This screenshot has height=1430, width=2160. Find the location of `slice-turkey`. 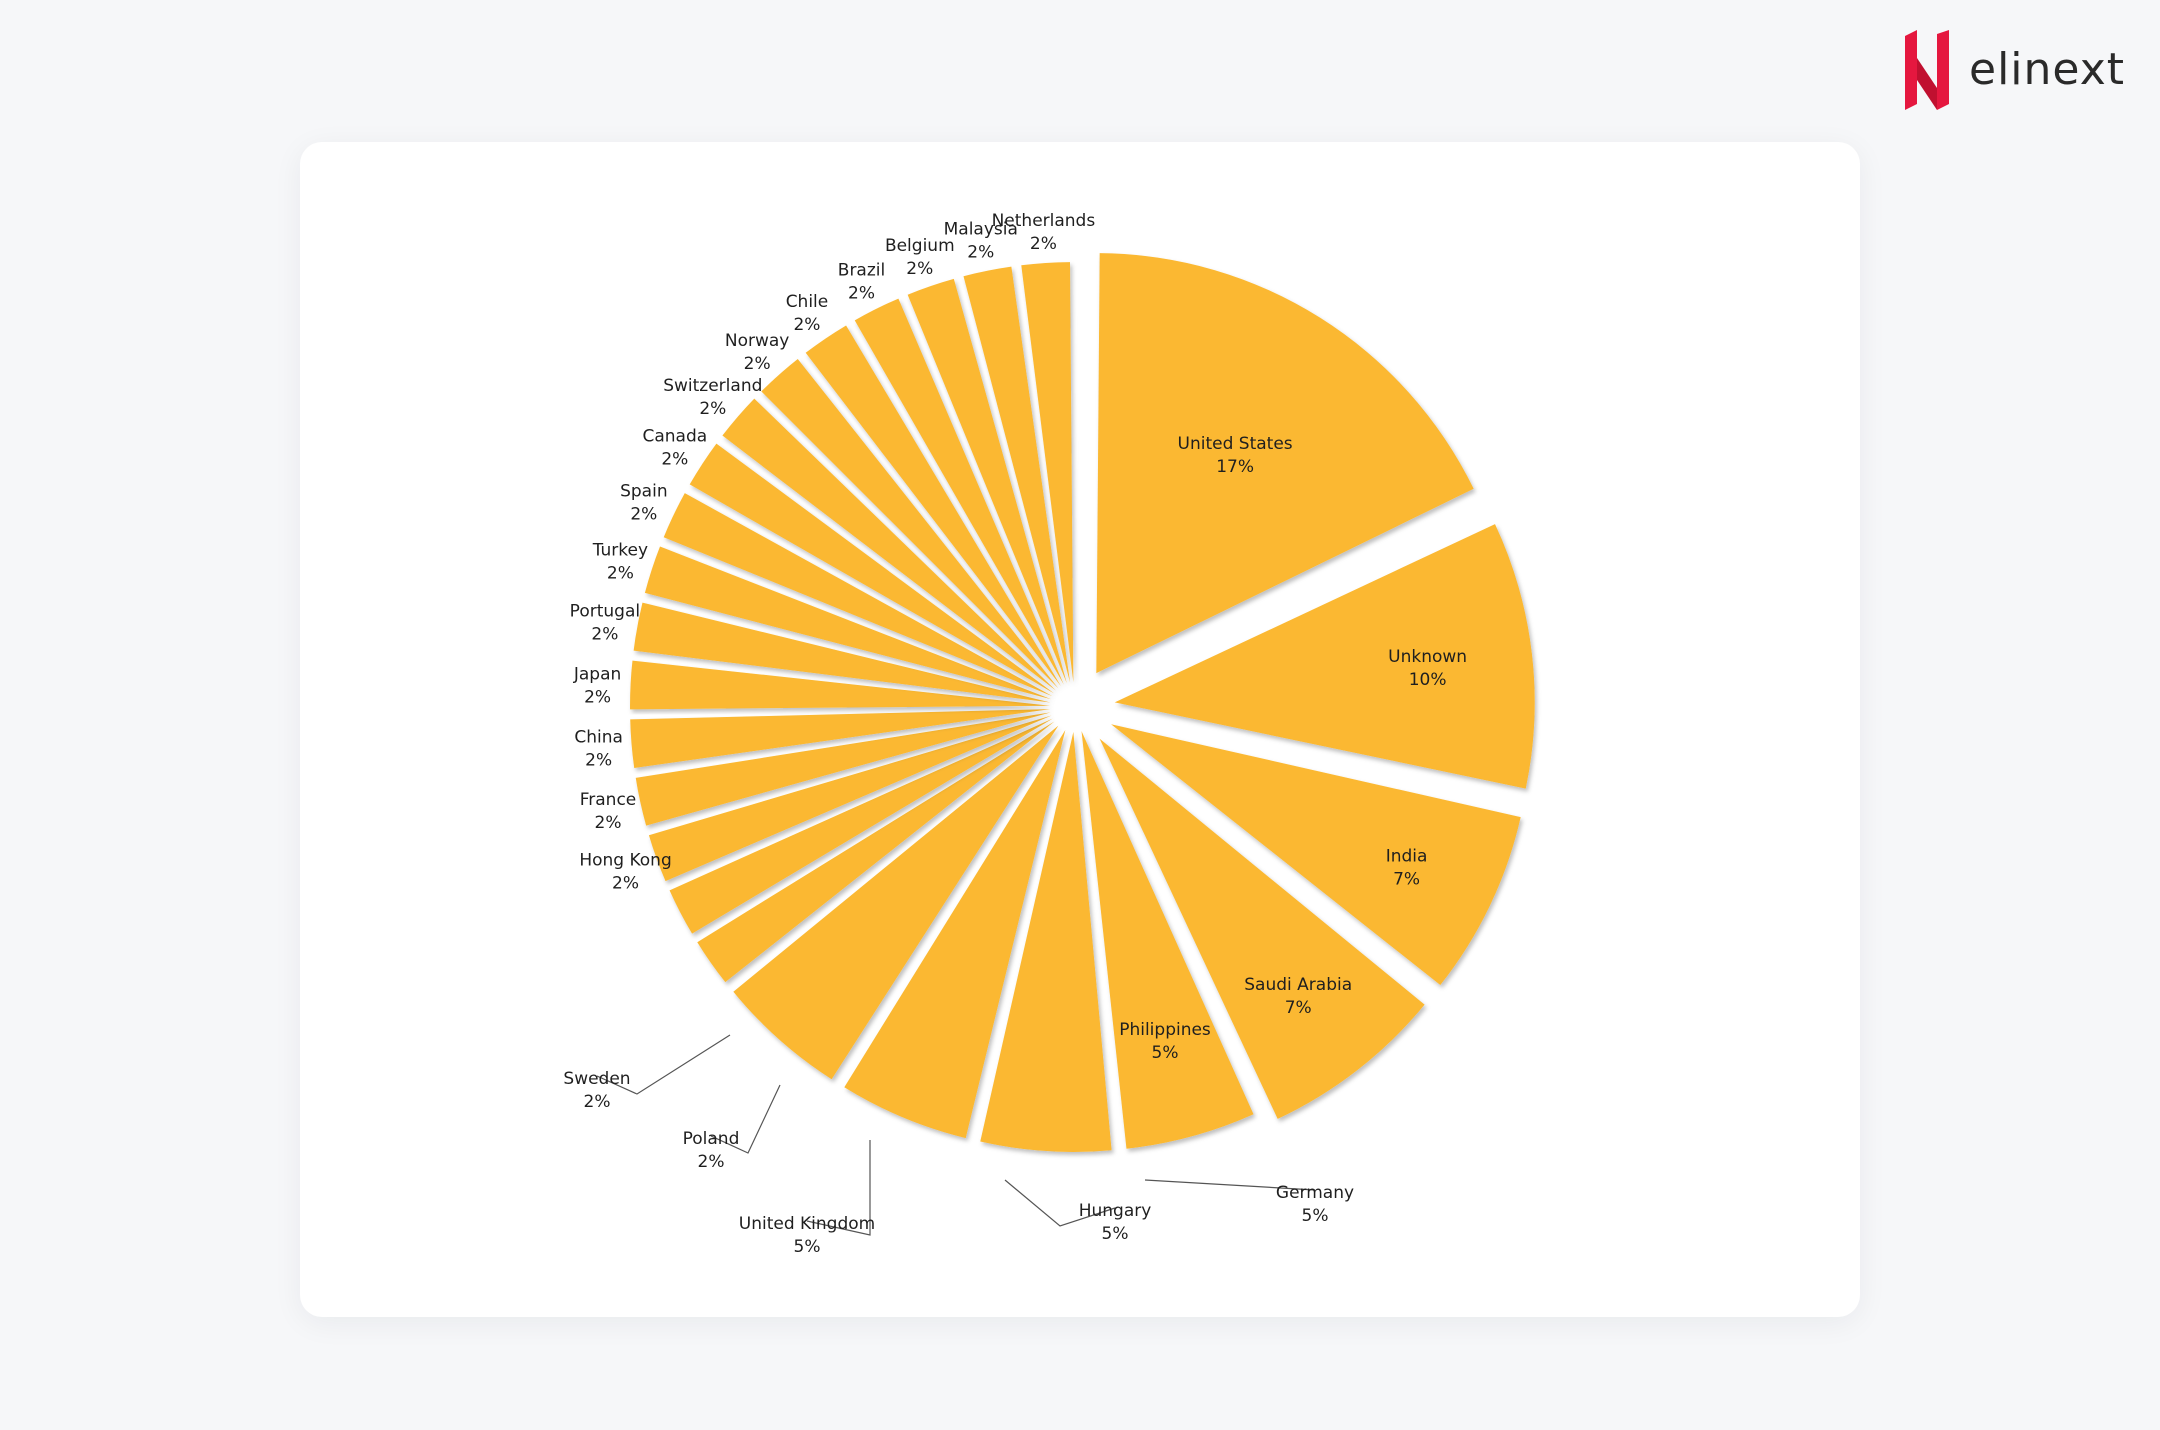

slice-turkey is located at coordinates (848, 623).